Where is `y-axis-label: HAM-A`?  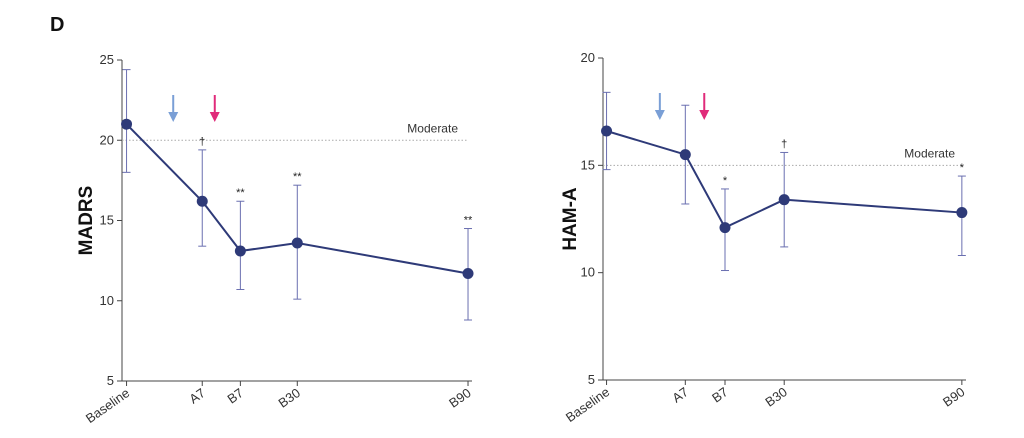
y-axis-label: HAM-A is located at coordinates (570, 219).